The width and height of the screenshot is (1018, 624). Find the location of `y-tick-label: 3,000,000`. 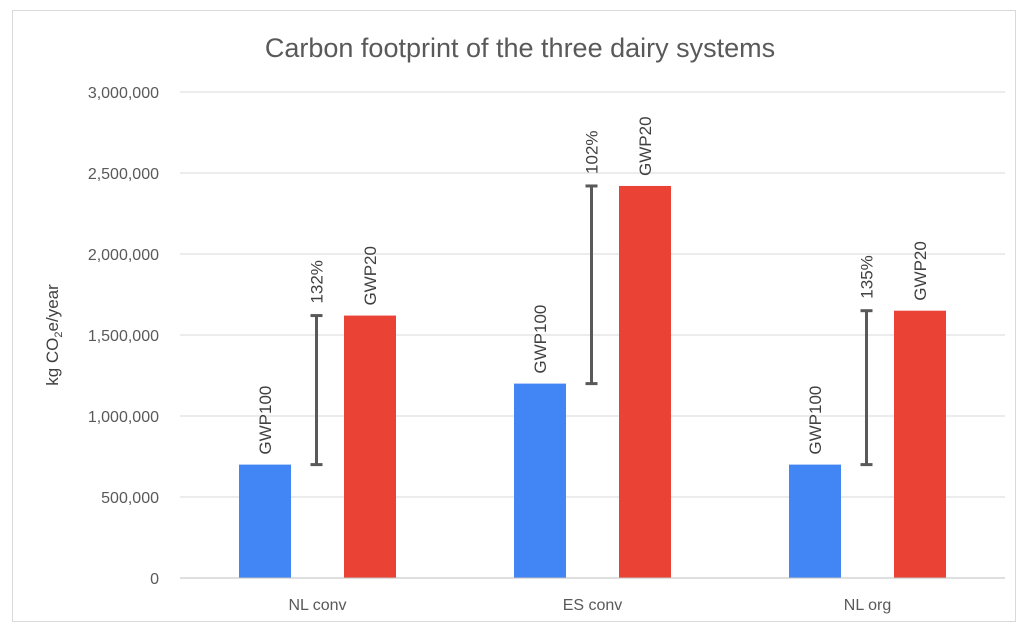

y-tick-label: 3,000,000 is located at coordinates (123, 93).